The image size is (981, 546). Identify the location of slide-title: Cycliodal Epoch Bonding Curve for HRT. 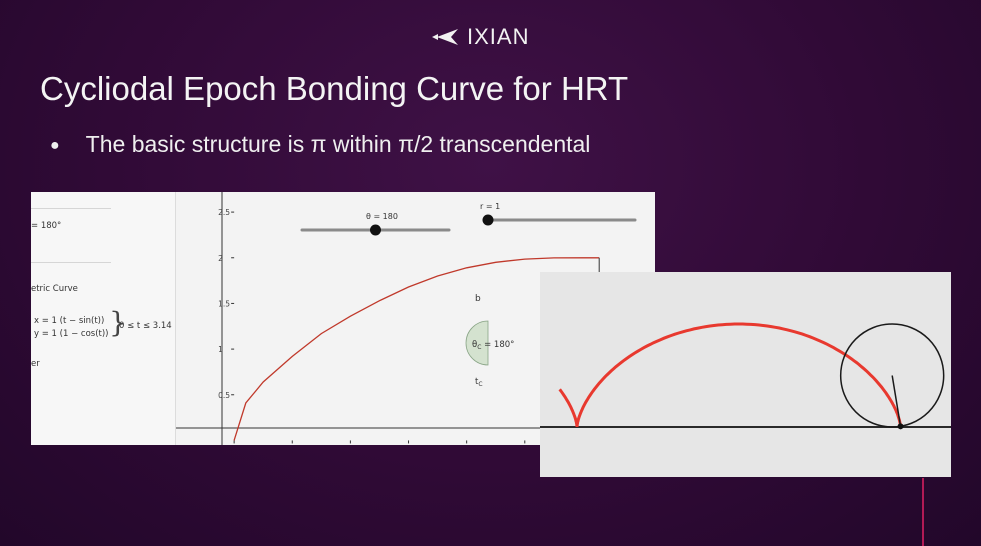
(334, 88).